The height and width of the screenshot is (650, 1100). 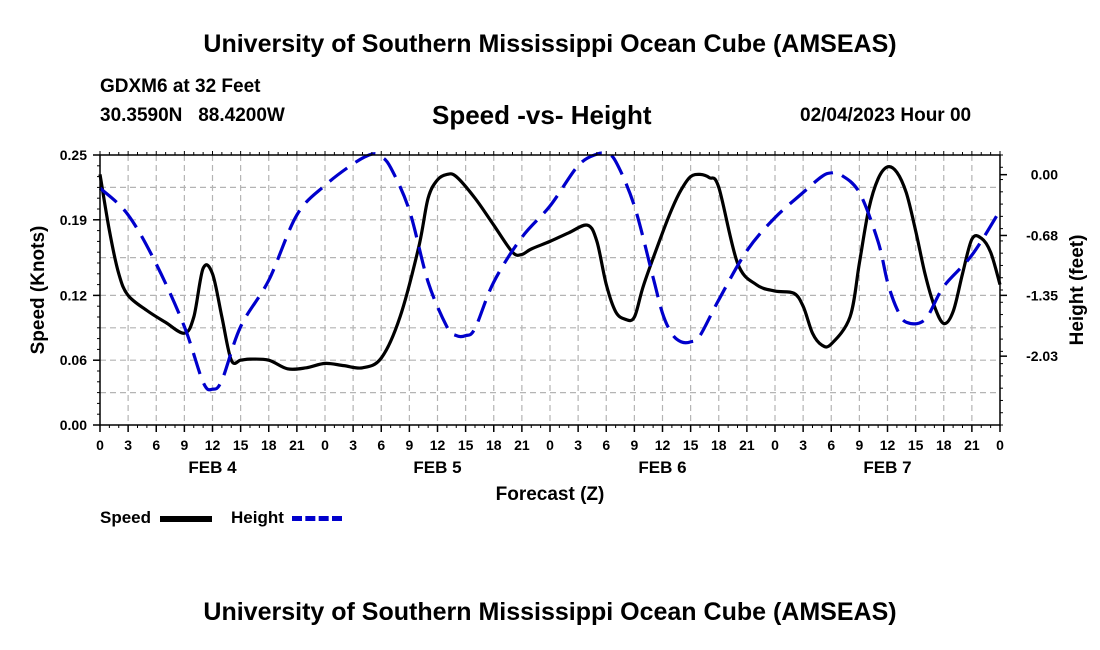 What do you see at coordinates (662, 467) in the screenshot?
I see `day-label: FEB 6` at bounding box center [662, 467].